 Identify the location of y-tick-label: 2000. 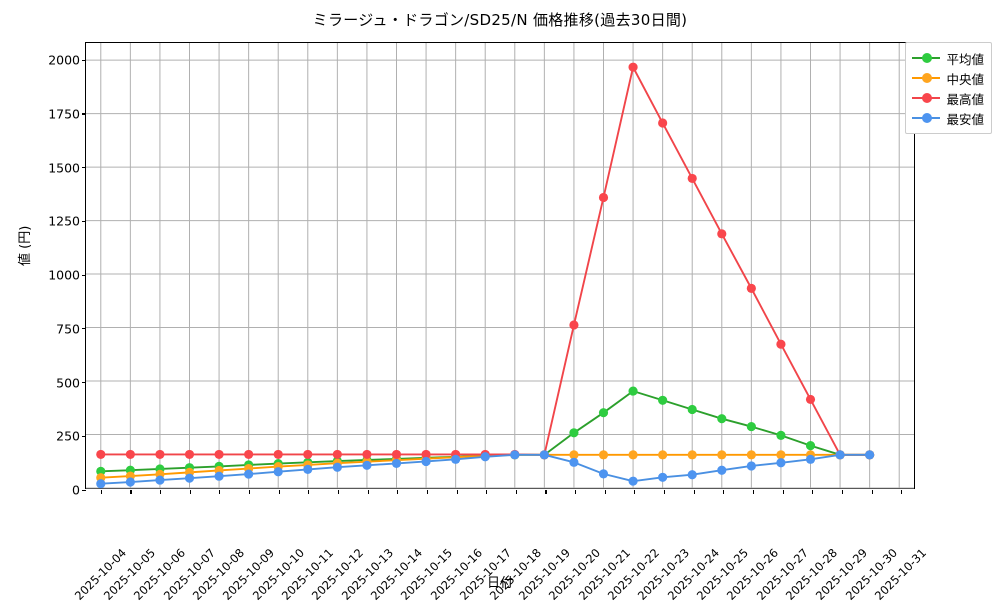
(64, 60).